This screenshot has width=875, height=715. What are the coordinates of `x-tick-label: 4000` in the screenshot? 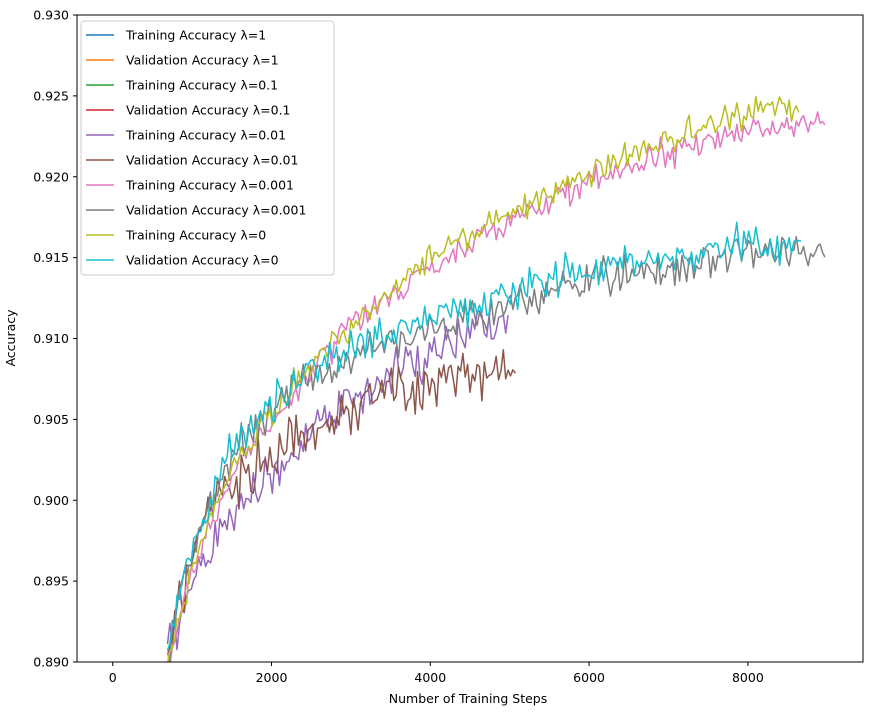 It's located at (430, 677).